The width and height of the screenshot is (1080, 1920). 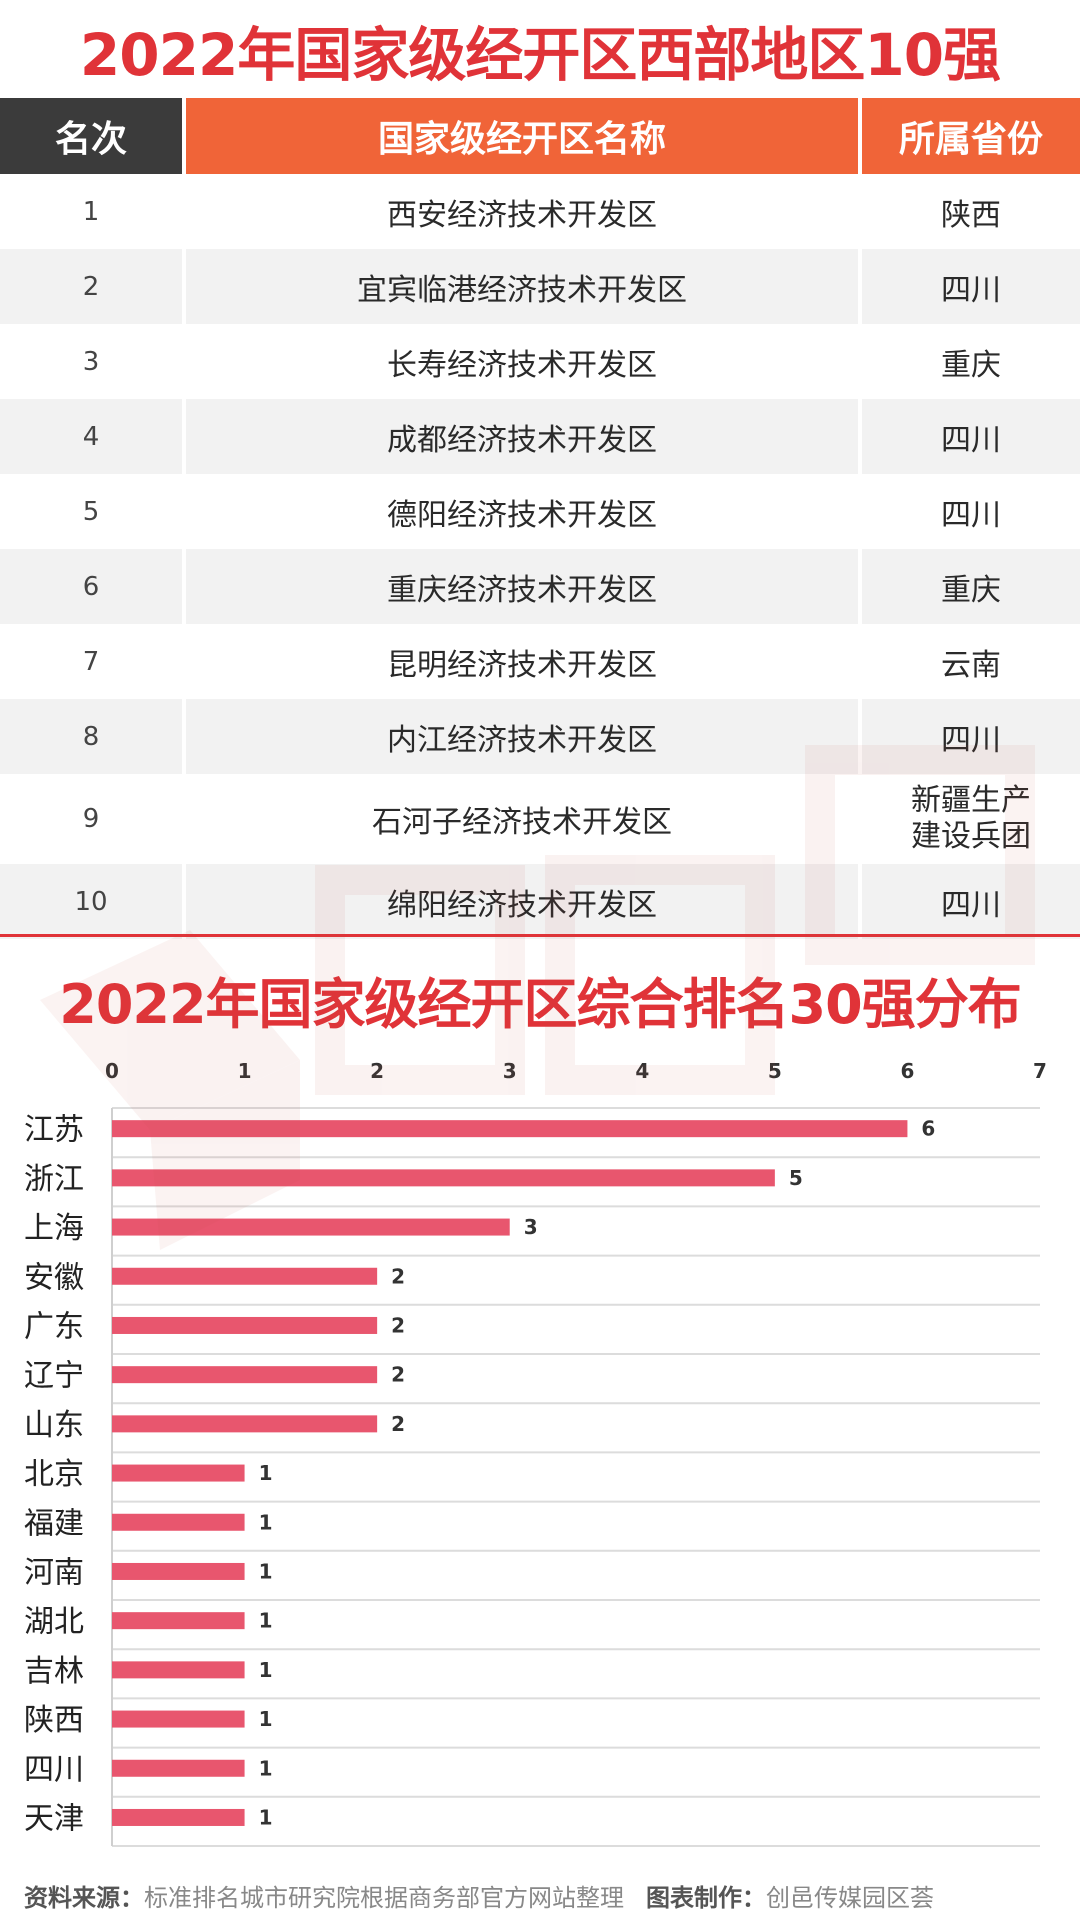 What do you see at coordinates (522, 215) in the screenshot?
I see `zone-name-cell: 西安经济技术开发区` at bounding box center [522, 215].